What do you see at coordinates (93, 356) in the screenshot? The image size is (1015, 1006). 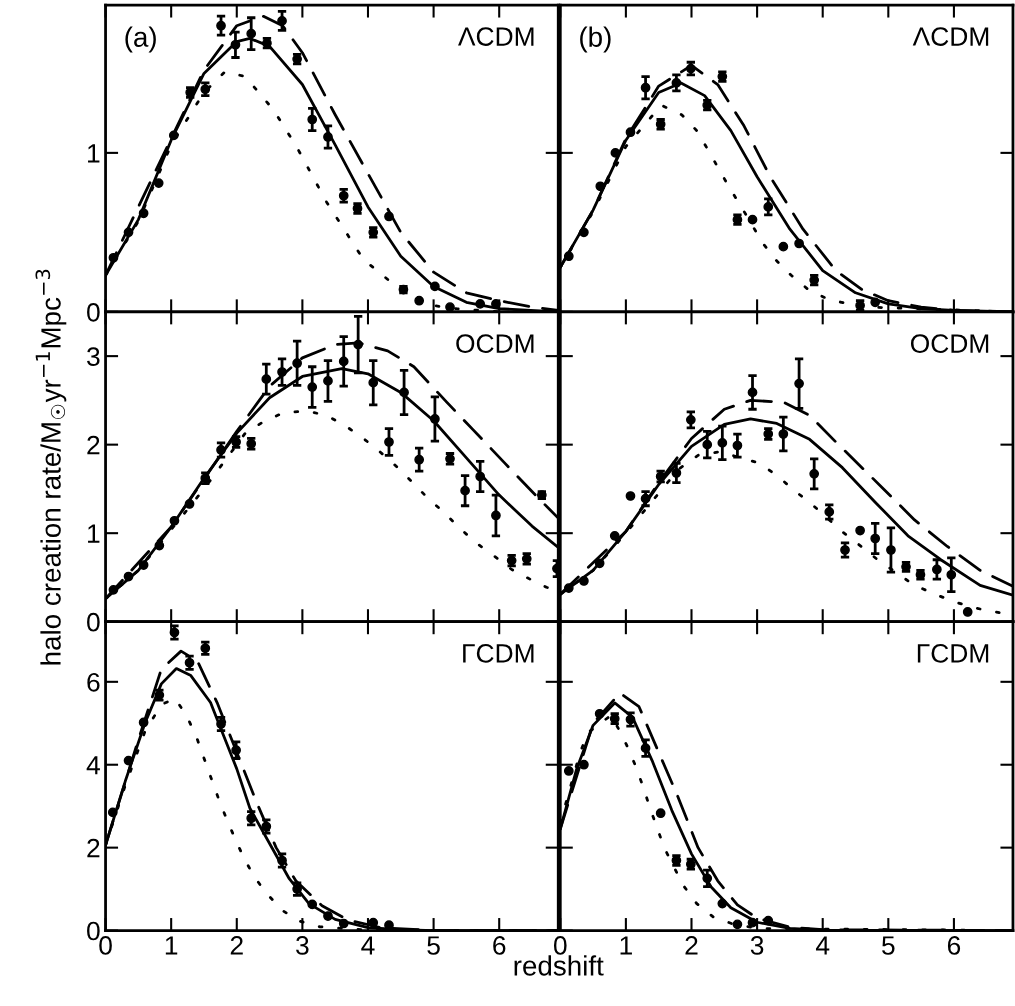 I see `y-tick-label: 3` at bounding box center [93, 356].